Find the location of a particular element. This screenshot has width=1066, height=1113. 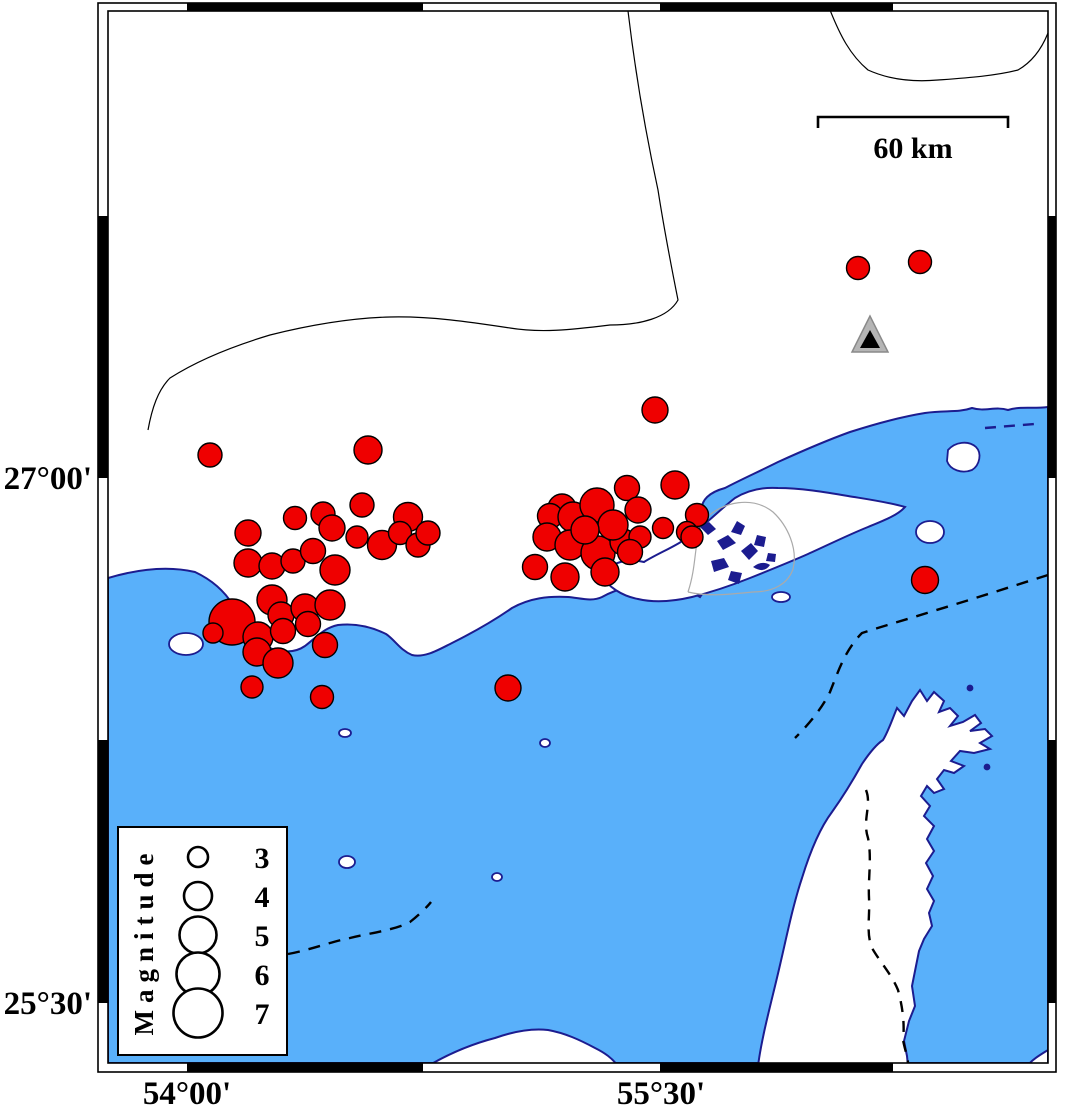

legend-magnitude-label: 7 is located at coordinates (262, 1014).